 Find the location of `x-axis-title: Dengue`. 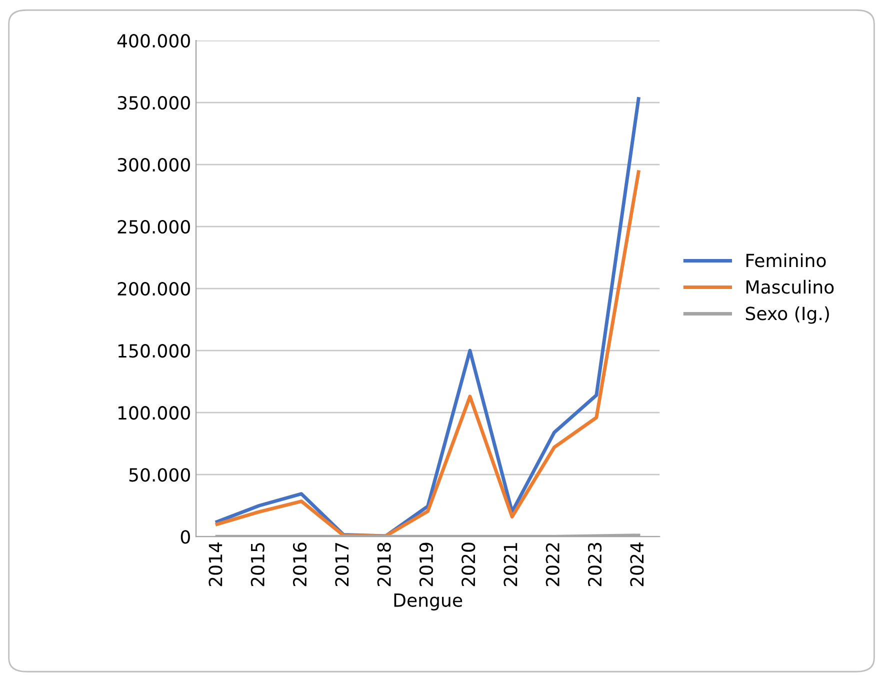

x-axis-title: Dengue is located at coordinates (428, 602).